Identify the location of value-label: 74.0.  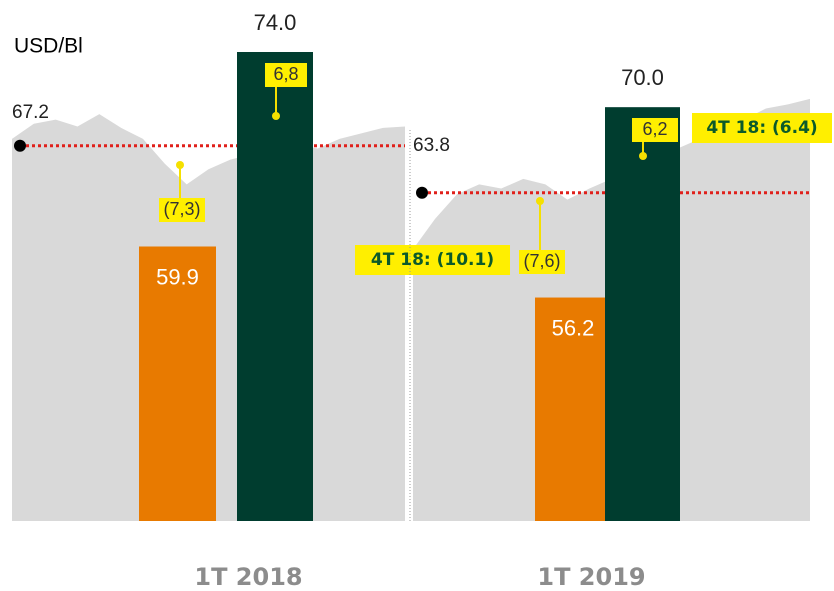
(275, 22).